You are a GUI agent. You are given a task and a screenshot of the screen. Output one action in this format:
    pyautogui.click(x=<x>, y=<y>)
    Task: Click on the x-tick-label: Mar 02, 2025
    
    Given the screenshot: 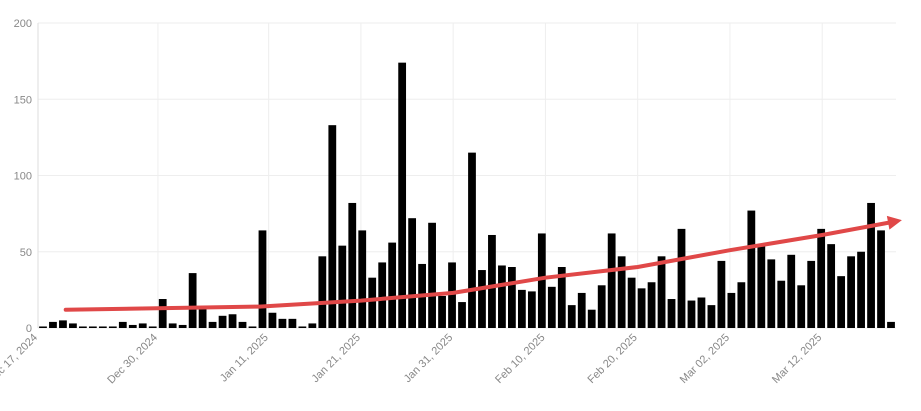 What is the action you would take?
    pyautogui.click(x=705, y=359)
    